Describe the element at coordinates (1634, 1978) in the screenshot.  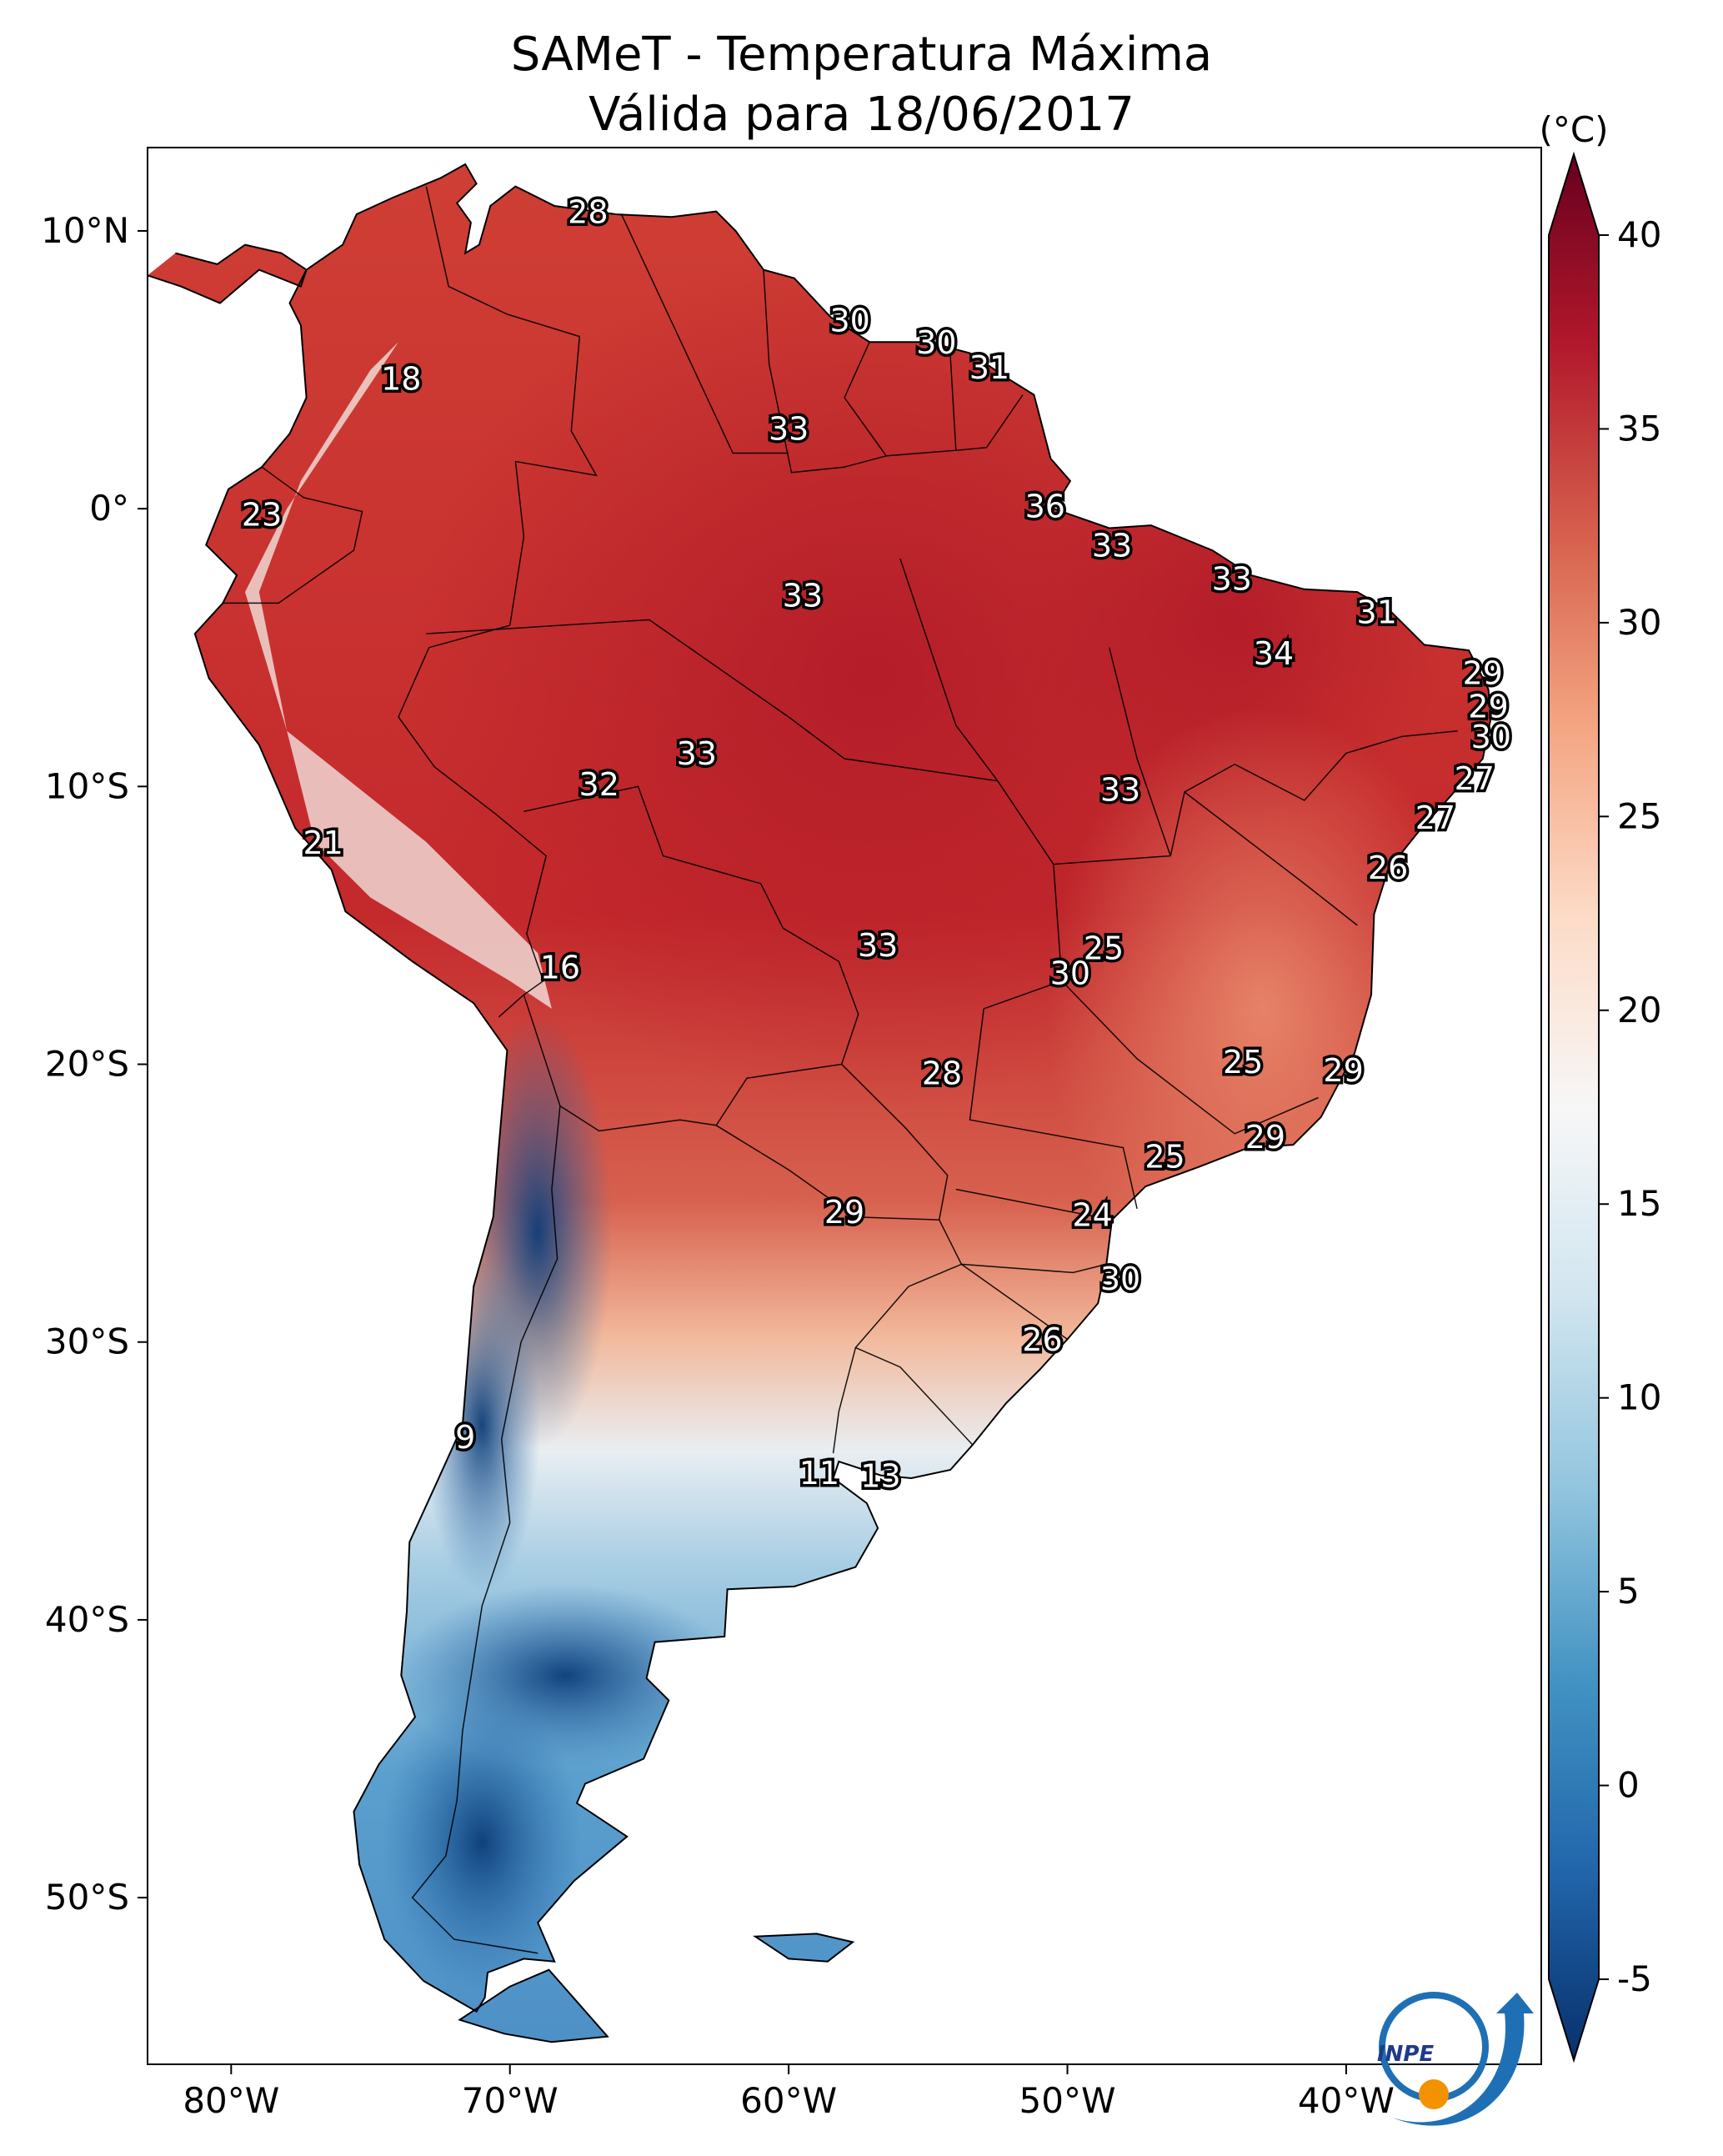
I see `colorbar-tick-label: -5` at that location.